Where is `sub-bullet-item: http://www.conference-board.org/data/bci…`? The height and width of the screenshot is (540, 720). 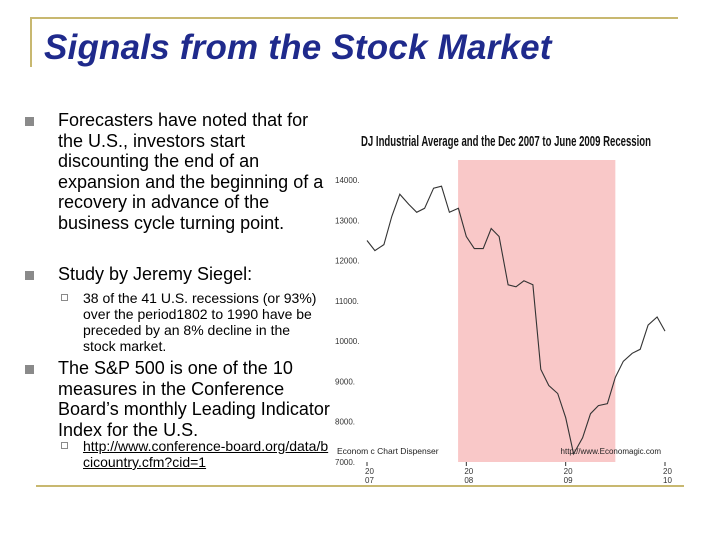 sub-bullet-item: http://www.conference-board.org/data/bci… is located at coordinates (194, 454).